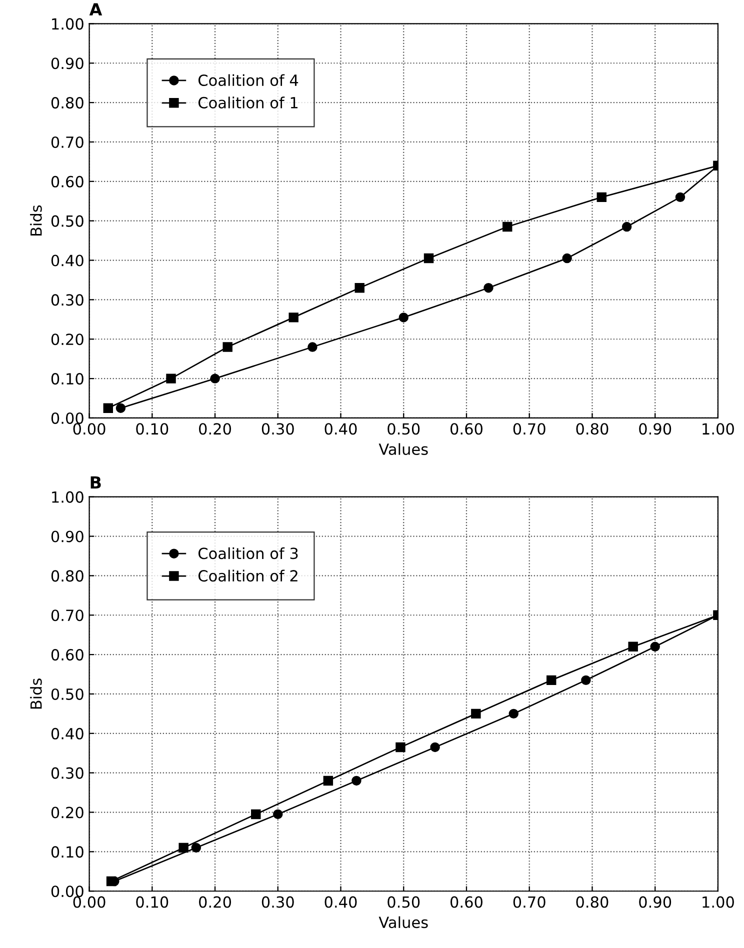  What do you see at coordinates (248, 80) in the screenshot?
I see `legend-label: Coalition of 4` at bounding box center [248, 80].